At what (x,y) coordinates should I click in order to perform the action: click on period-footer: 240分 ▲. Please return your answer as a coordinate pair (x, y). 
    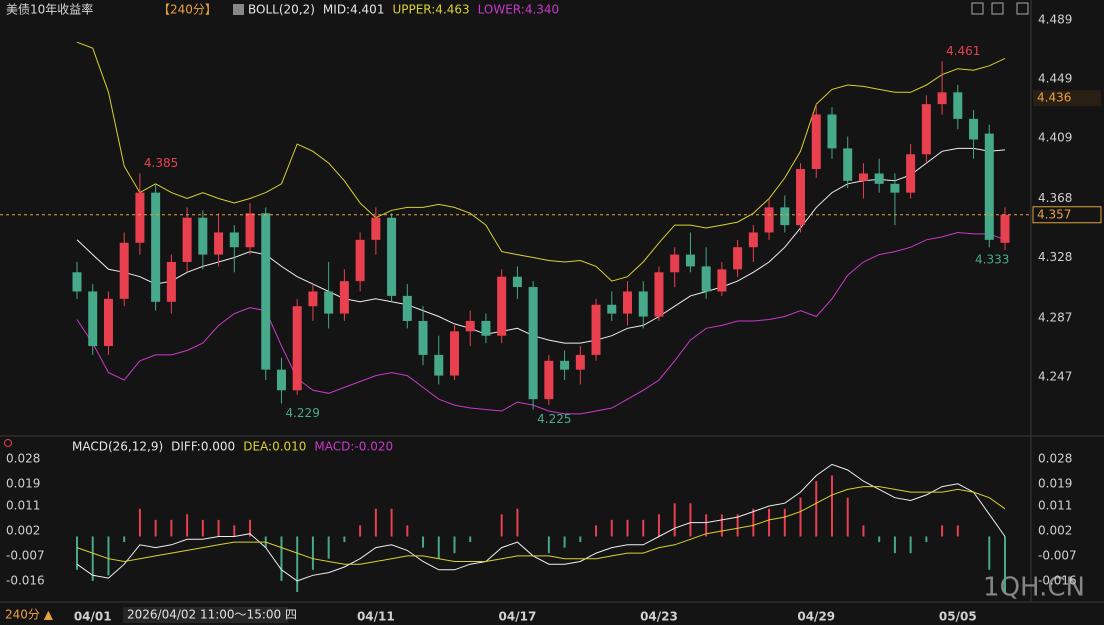
    Looking at the image, I should click on (29, 615).